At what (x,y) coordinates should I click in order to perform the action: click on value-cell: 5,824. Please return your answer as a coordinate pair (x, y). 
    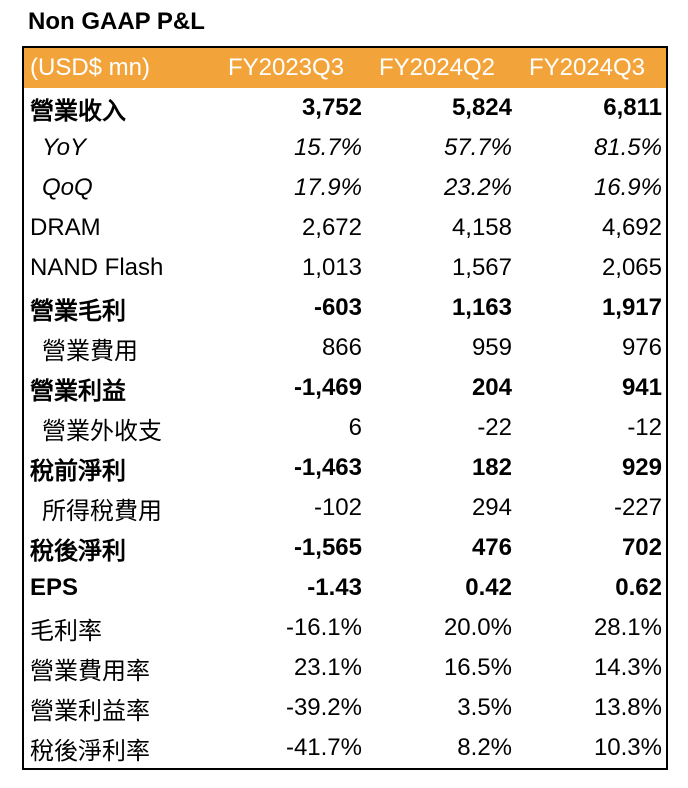
    Looking at the image, I should click on (481, 107).